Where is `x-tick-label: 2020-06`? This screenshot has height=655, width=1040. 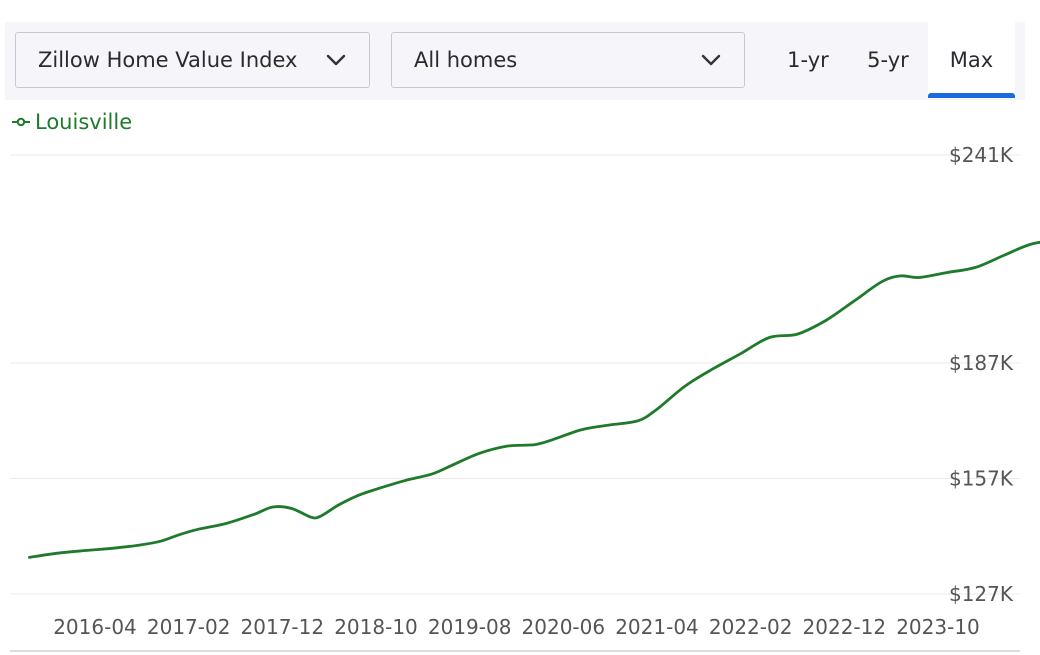 x-tick-label: 2020-06 is located at coordinates (564, 627).